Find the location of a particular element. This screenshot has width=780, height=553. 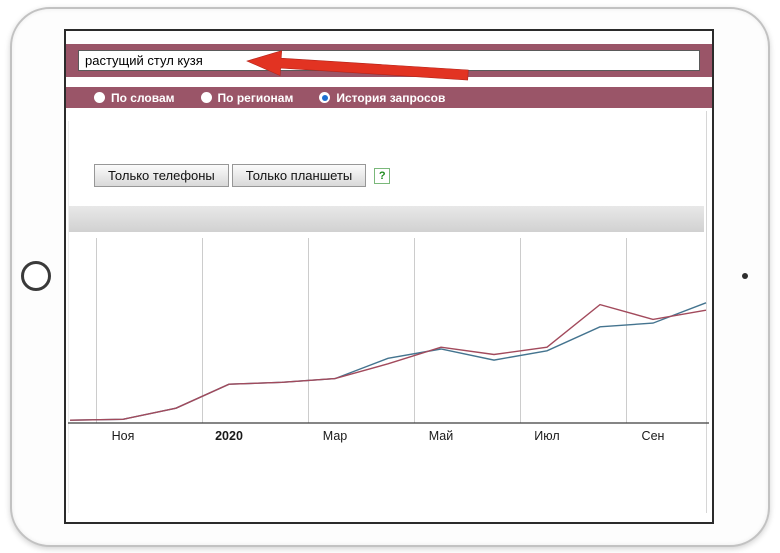

x-axis-label: 2020 is located at coordinates (229, 436).